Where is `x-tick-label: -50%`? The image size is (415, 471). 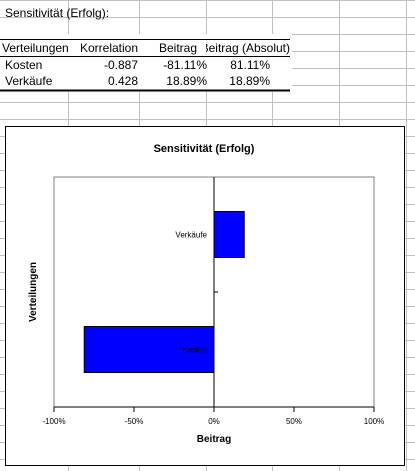
x-tick-label: -50% is located at coordinates (134, 421).